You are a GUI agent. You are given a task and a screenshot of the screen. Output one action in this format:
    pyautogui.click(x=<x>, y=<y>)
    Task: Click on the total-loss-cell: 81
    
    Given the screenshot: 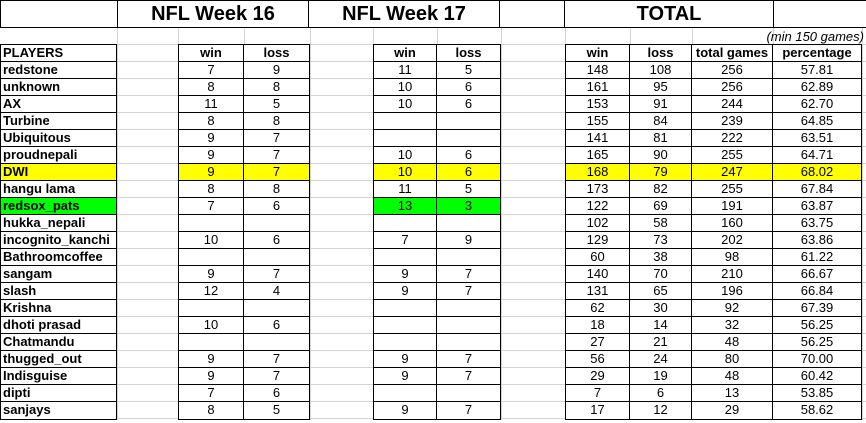 What is the action you would take?
    pyautogui.click(x=661, y=138)
    